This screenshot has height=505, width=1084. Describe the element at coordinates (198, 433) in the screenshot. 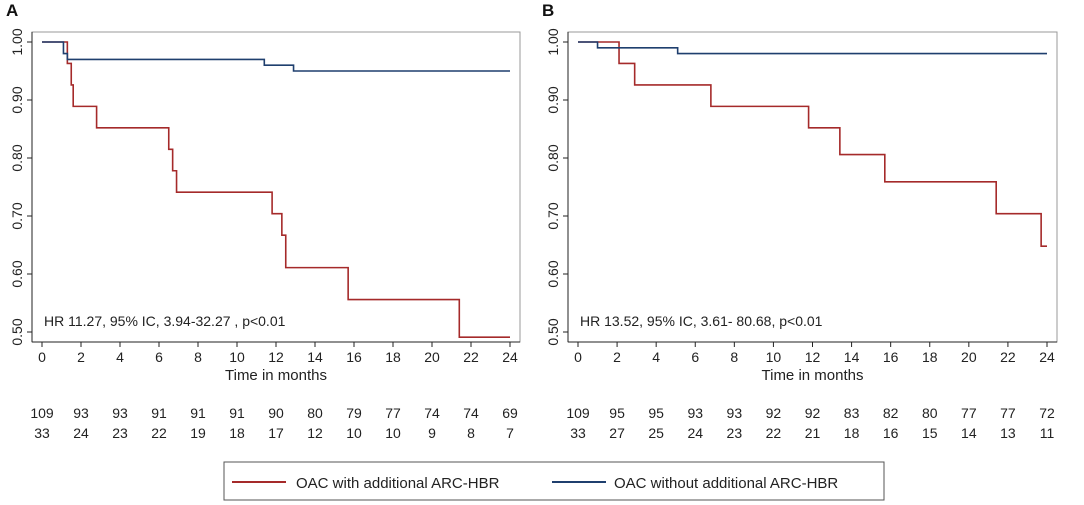

I see `risk-count-without: 19` at that location.